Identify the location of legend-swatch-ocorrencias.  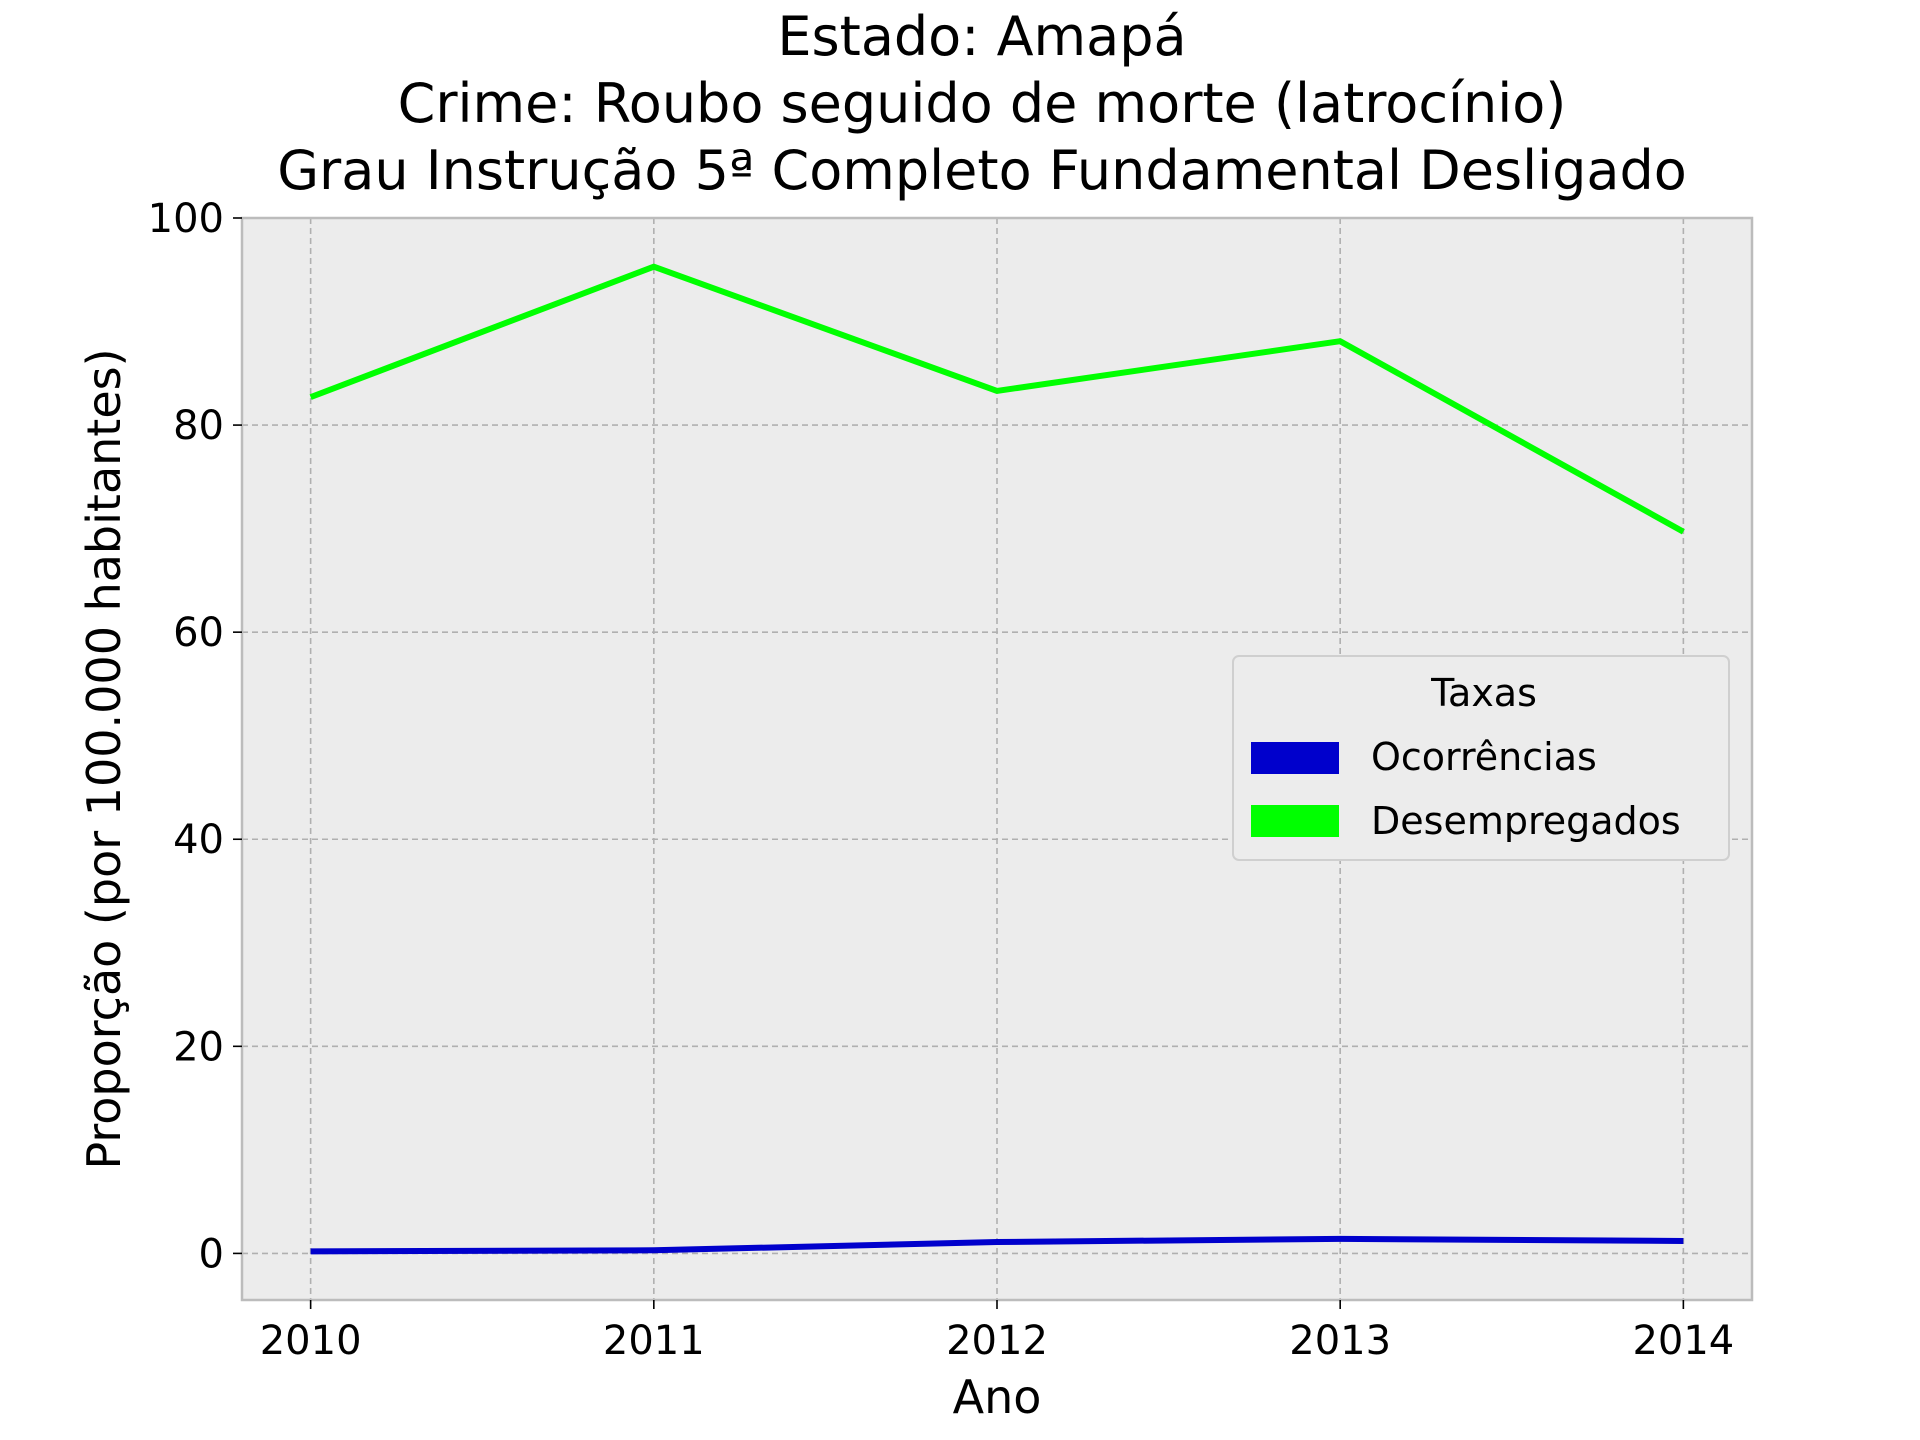
(1295, 758).